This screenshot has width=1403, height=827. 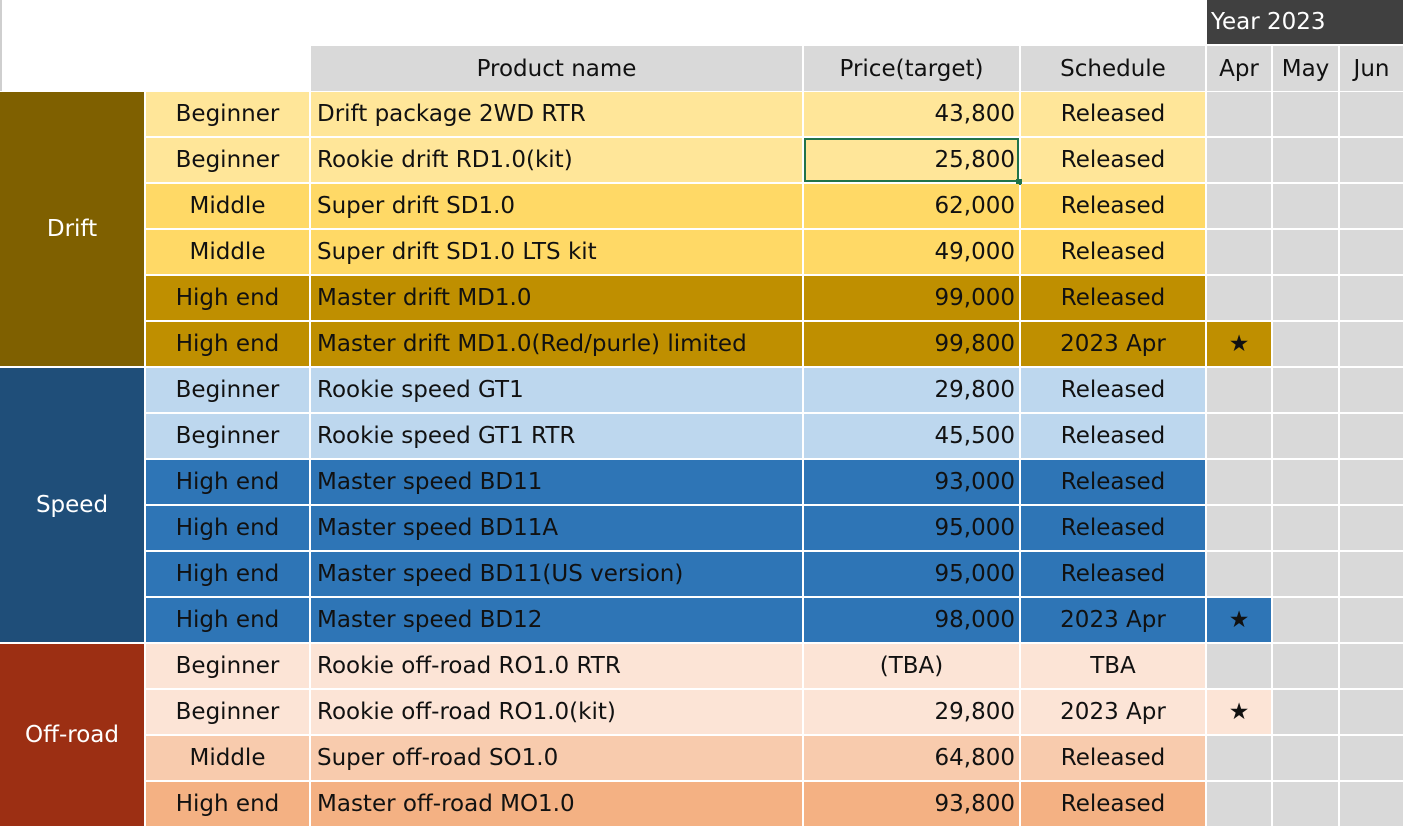 What do you see at coordinates (556, 68) in the screenshot?
I see `header-product-name: Product name` at bounding box center [556, 68].